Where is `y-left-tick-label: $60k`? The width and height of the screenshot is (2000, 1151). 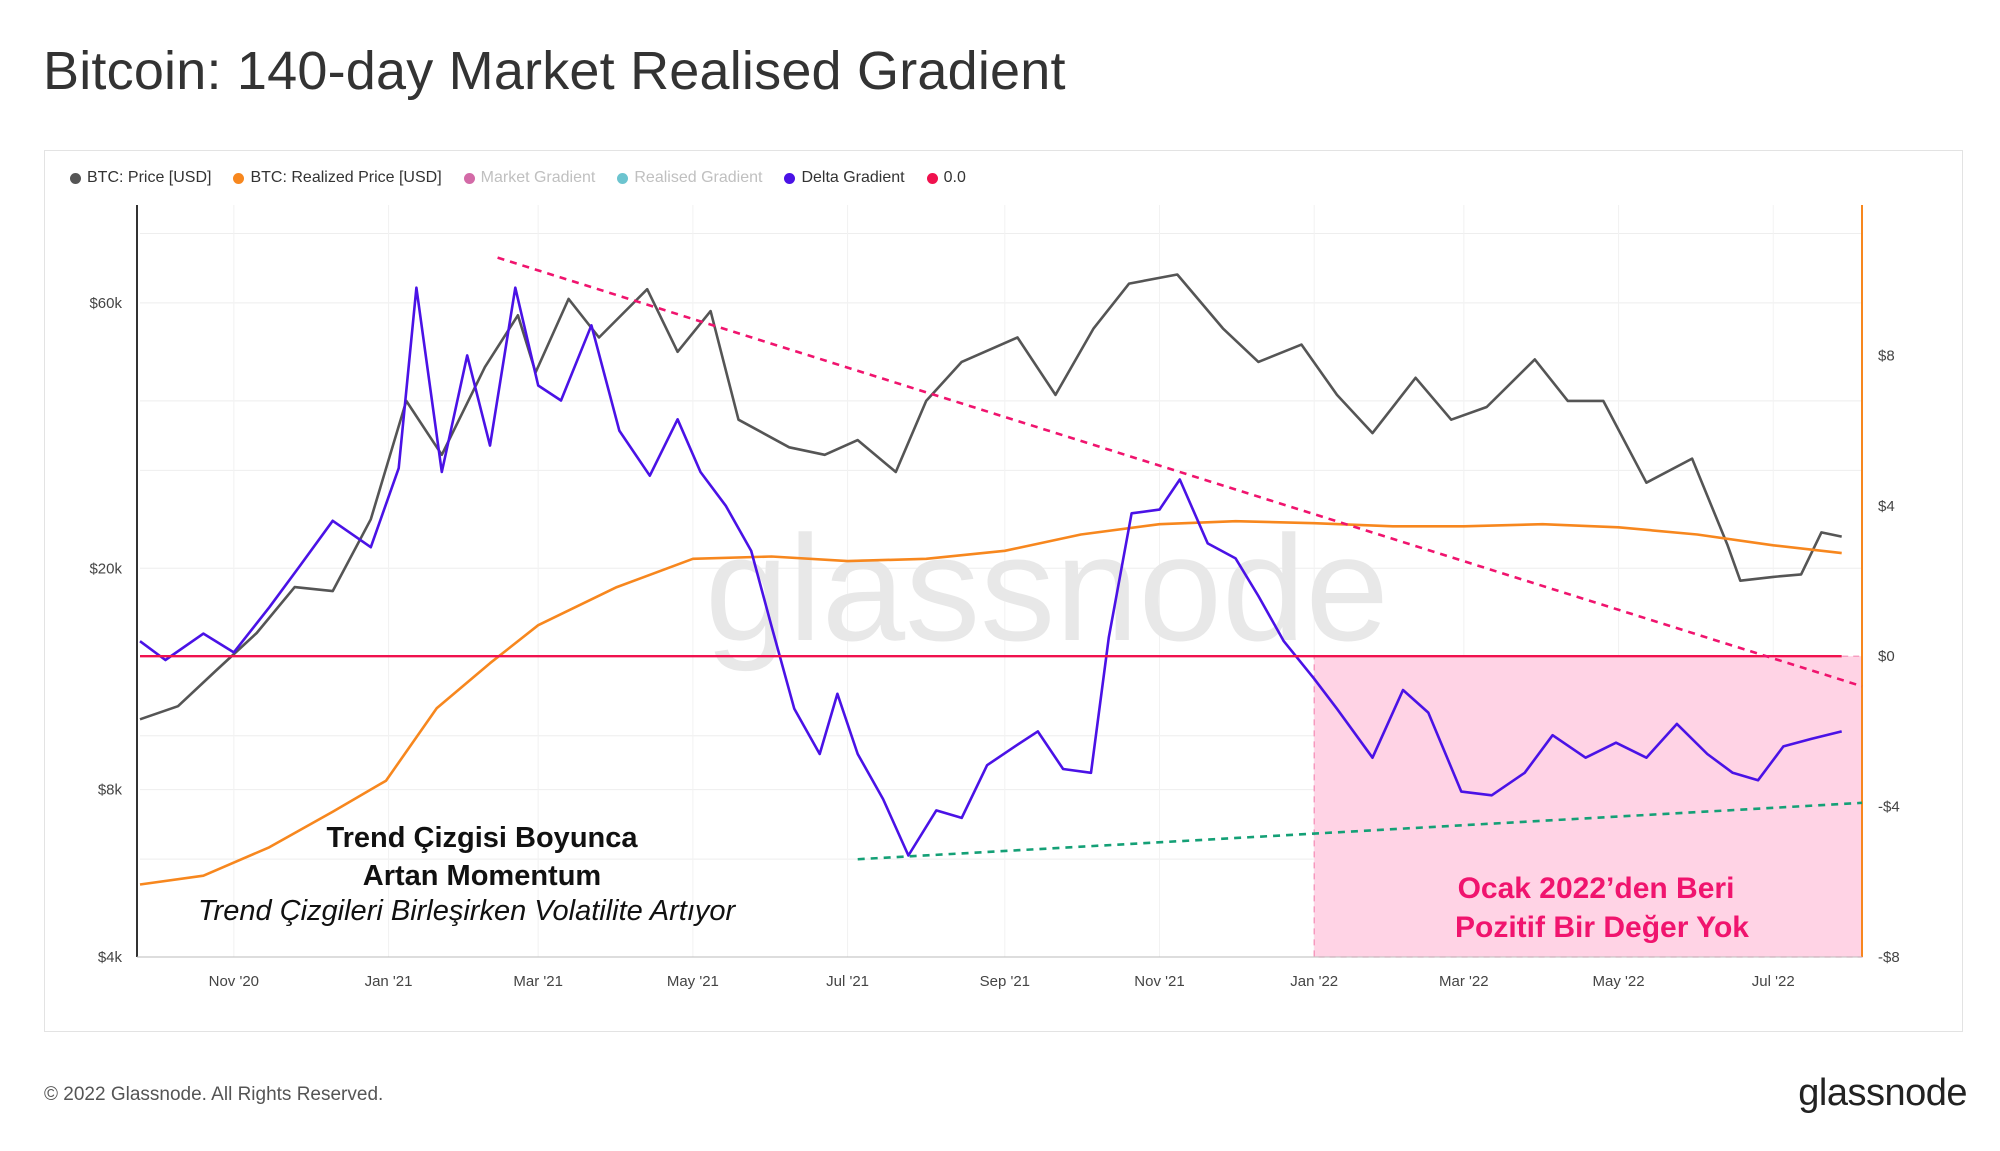 y-left-tick-label: $60k is located at coordinates (105, 303).